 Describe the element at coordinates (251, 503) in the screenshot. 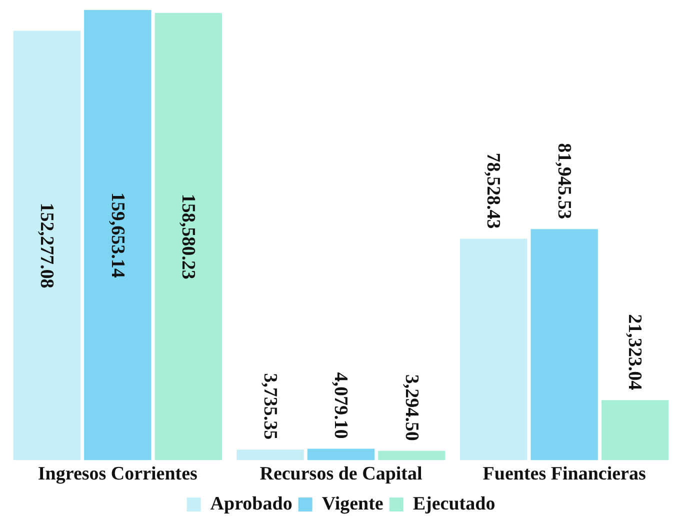

I see `legend-label: Aprobado` at that location.